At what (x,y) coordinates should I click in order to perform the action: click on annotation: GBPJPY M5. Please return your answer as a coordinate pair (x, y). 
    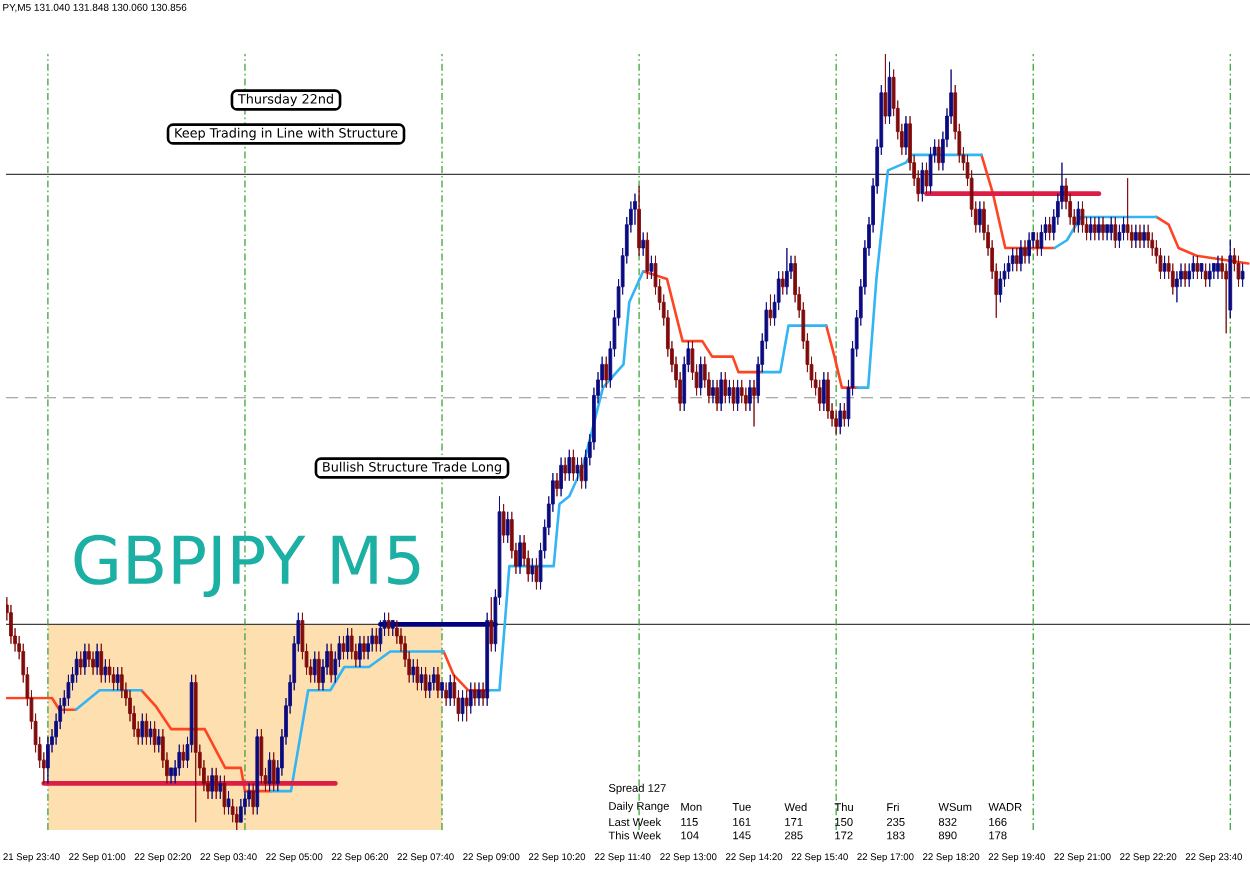
    Looking at the image, I should click on (247, 566).